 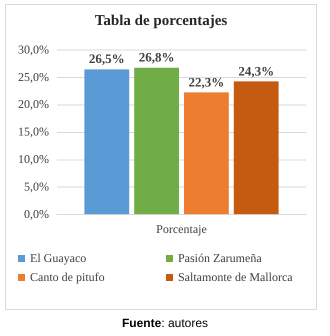 I want to click on y-tick-label: 15,0%, so click(x=33, y=131).